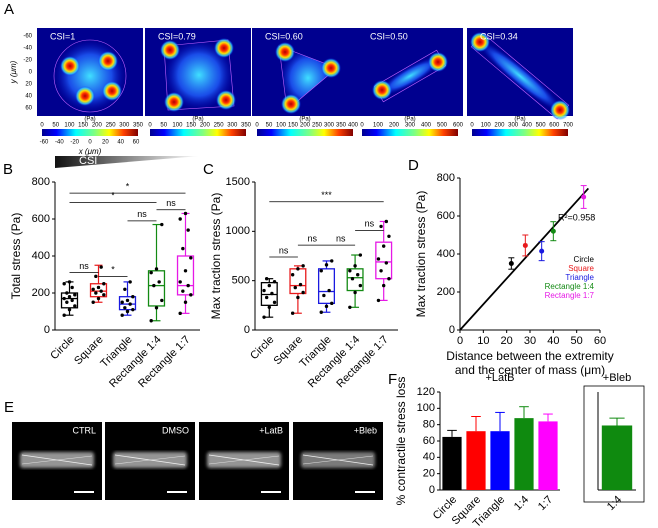 The width and height of the screenshot is (658, 528). Describe the element at coordinates (529, 356) in the screenshot. I see `x-axis-label: Distance between the extremity` at that location.